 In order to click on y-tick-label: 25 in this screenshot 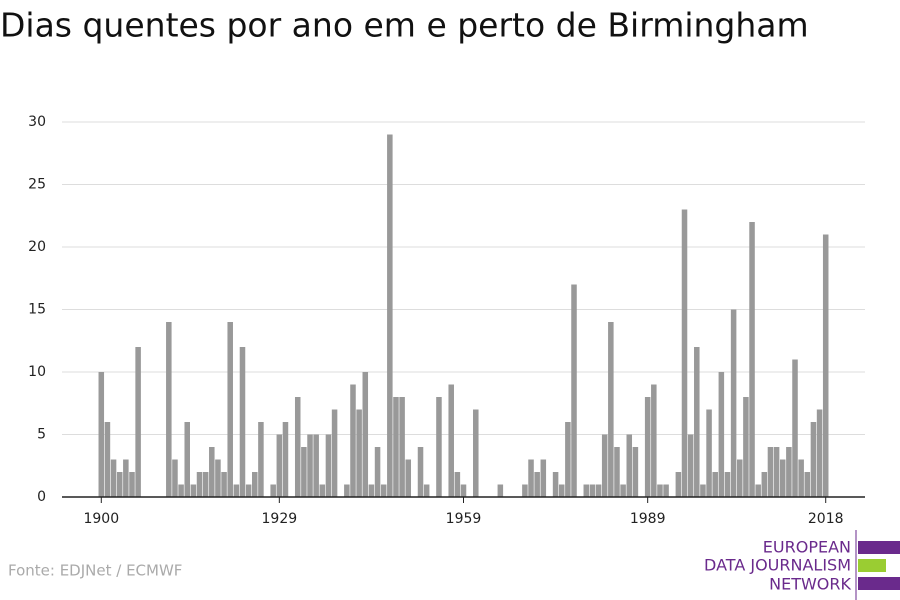, I will do `click(37, 185)`.